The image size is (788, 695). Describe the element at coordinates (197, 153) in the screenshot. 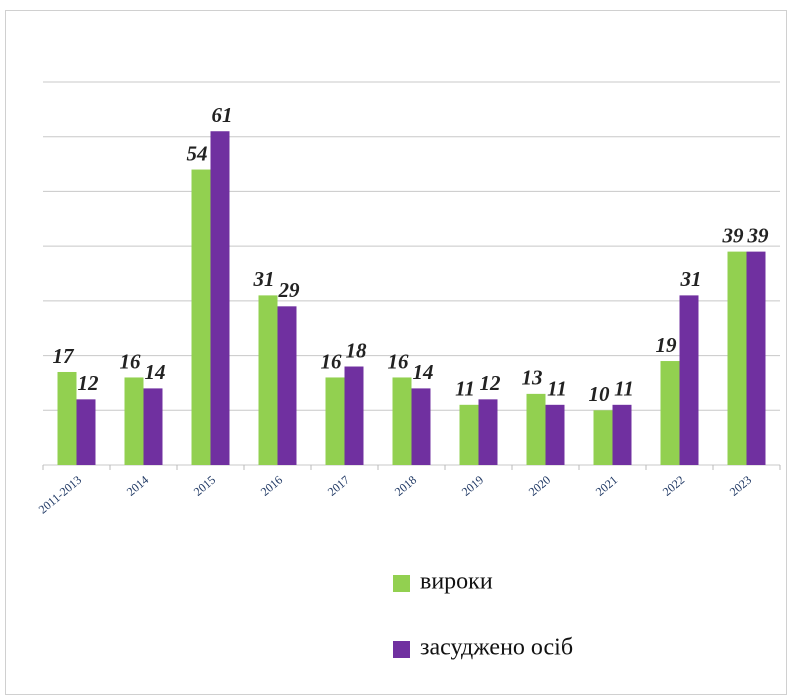

I see `value-label: 54` at that location.